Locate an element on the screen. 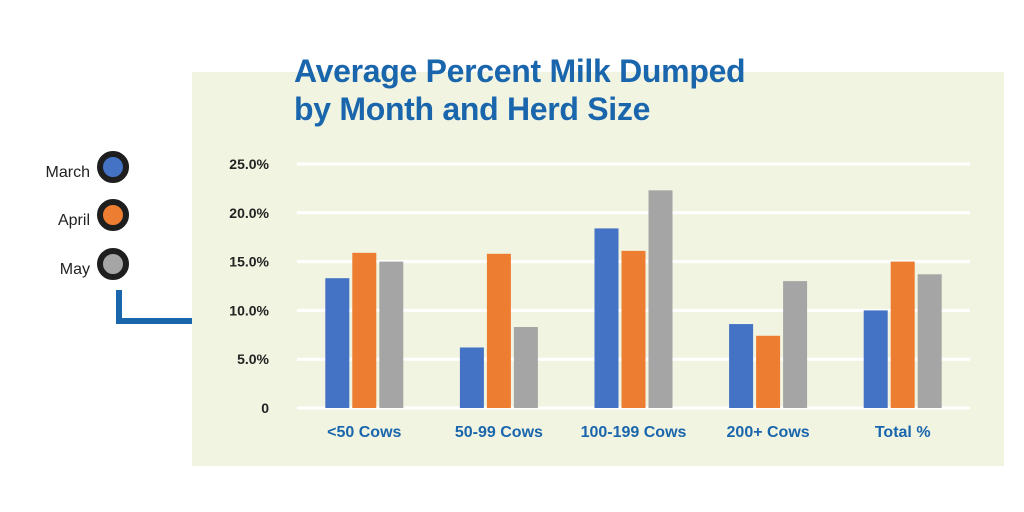 The width and height of the screenshot is (1024, 512). chart-title-line-2: by Month and Herd Size is located at coordinates (472, 109).